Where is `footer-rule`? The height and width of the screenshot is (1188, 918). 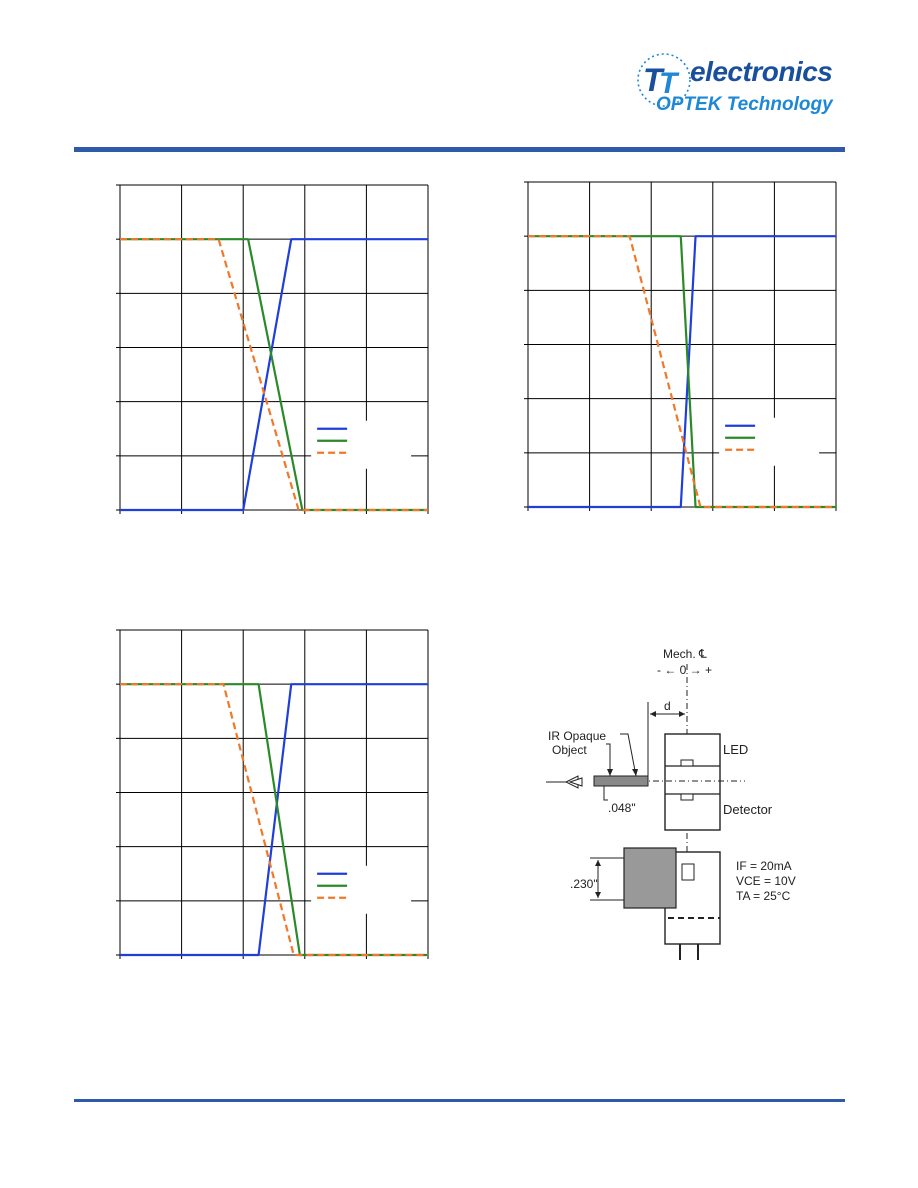
footer-rule is located at coordinates (459, 1100).